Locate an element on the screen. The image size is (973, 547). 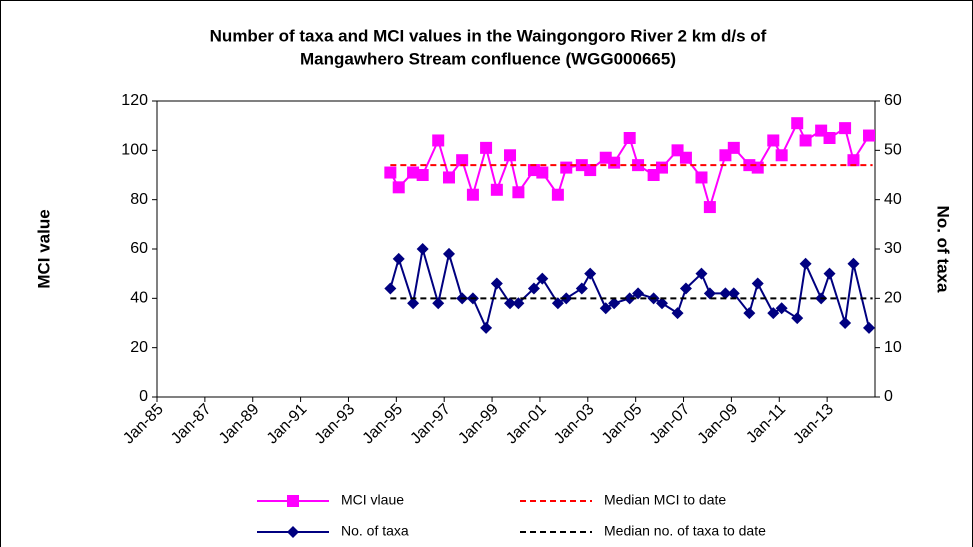
y2-tick-label: 0 is located at coordinates (888, 396).